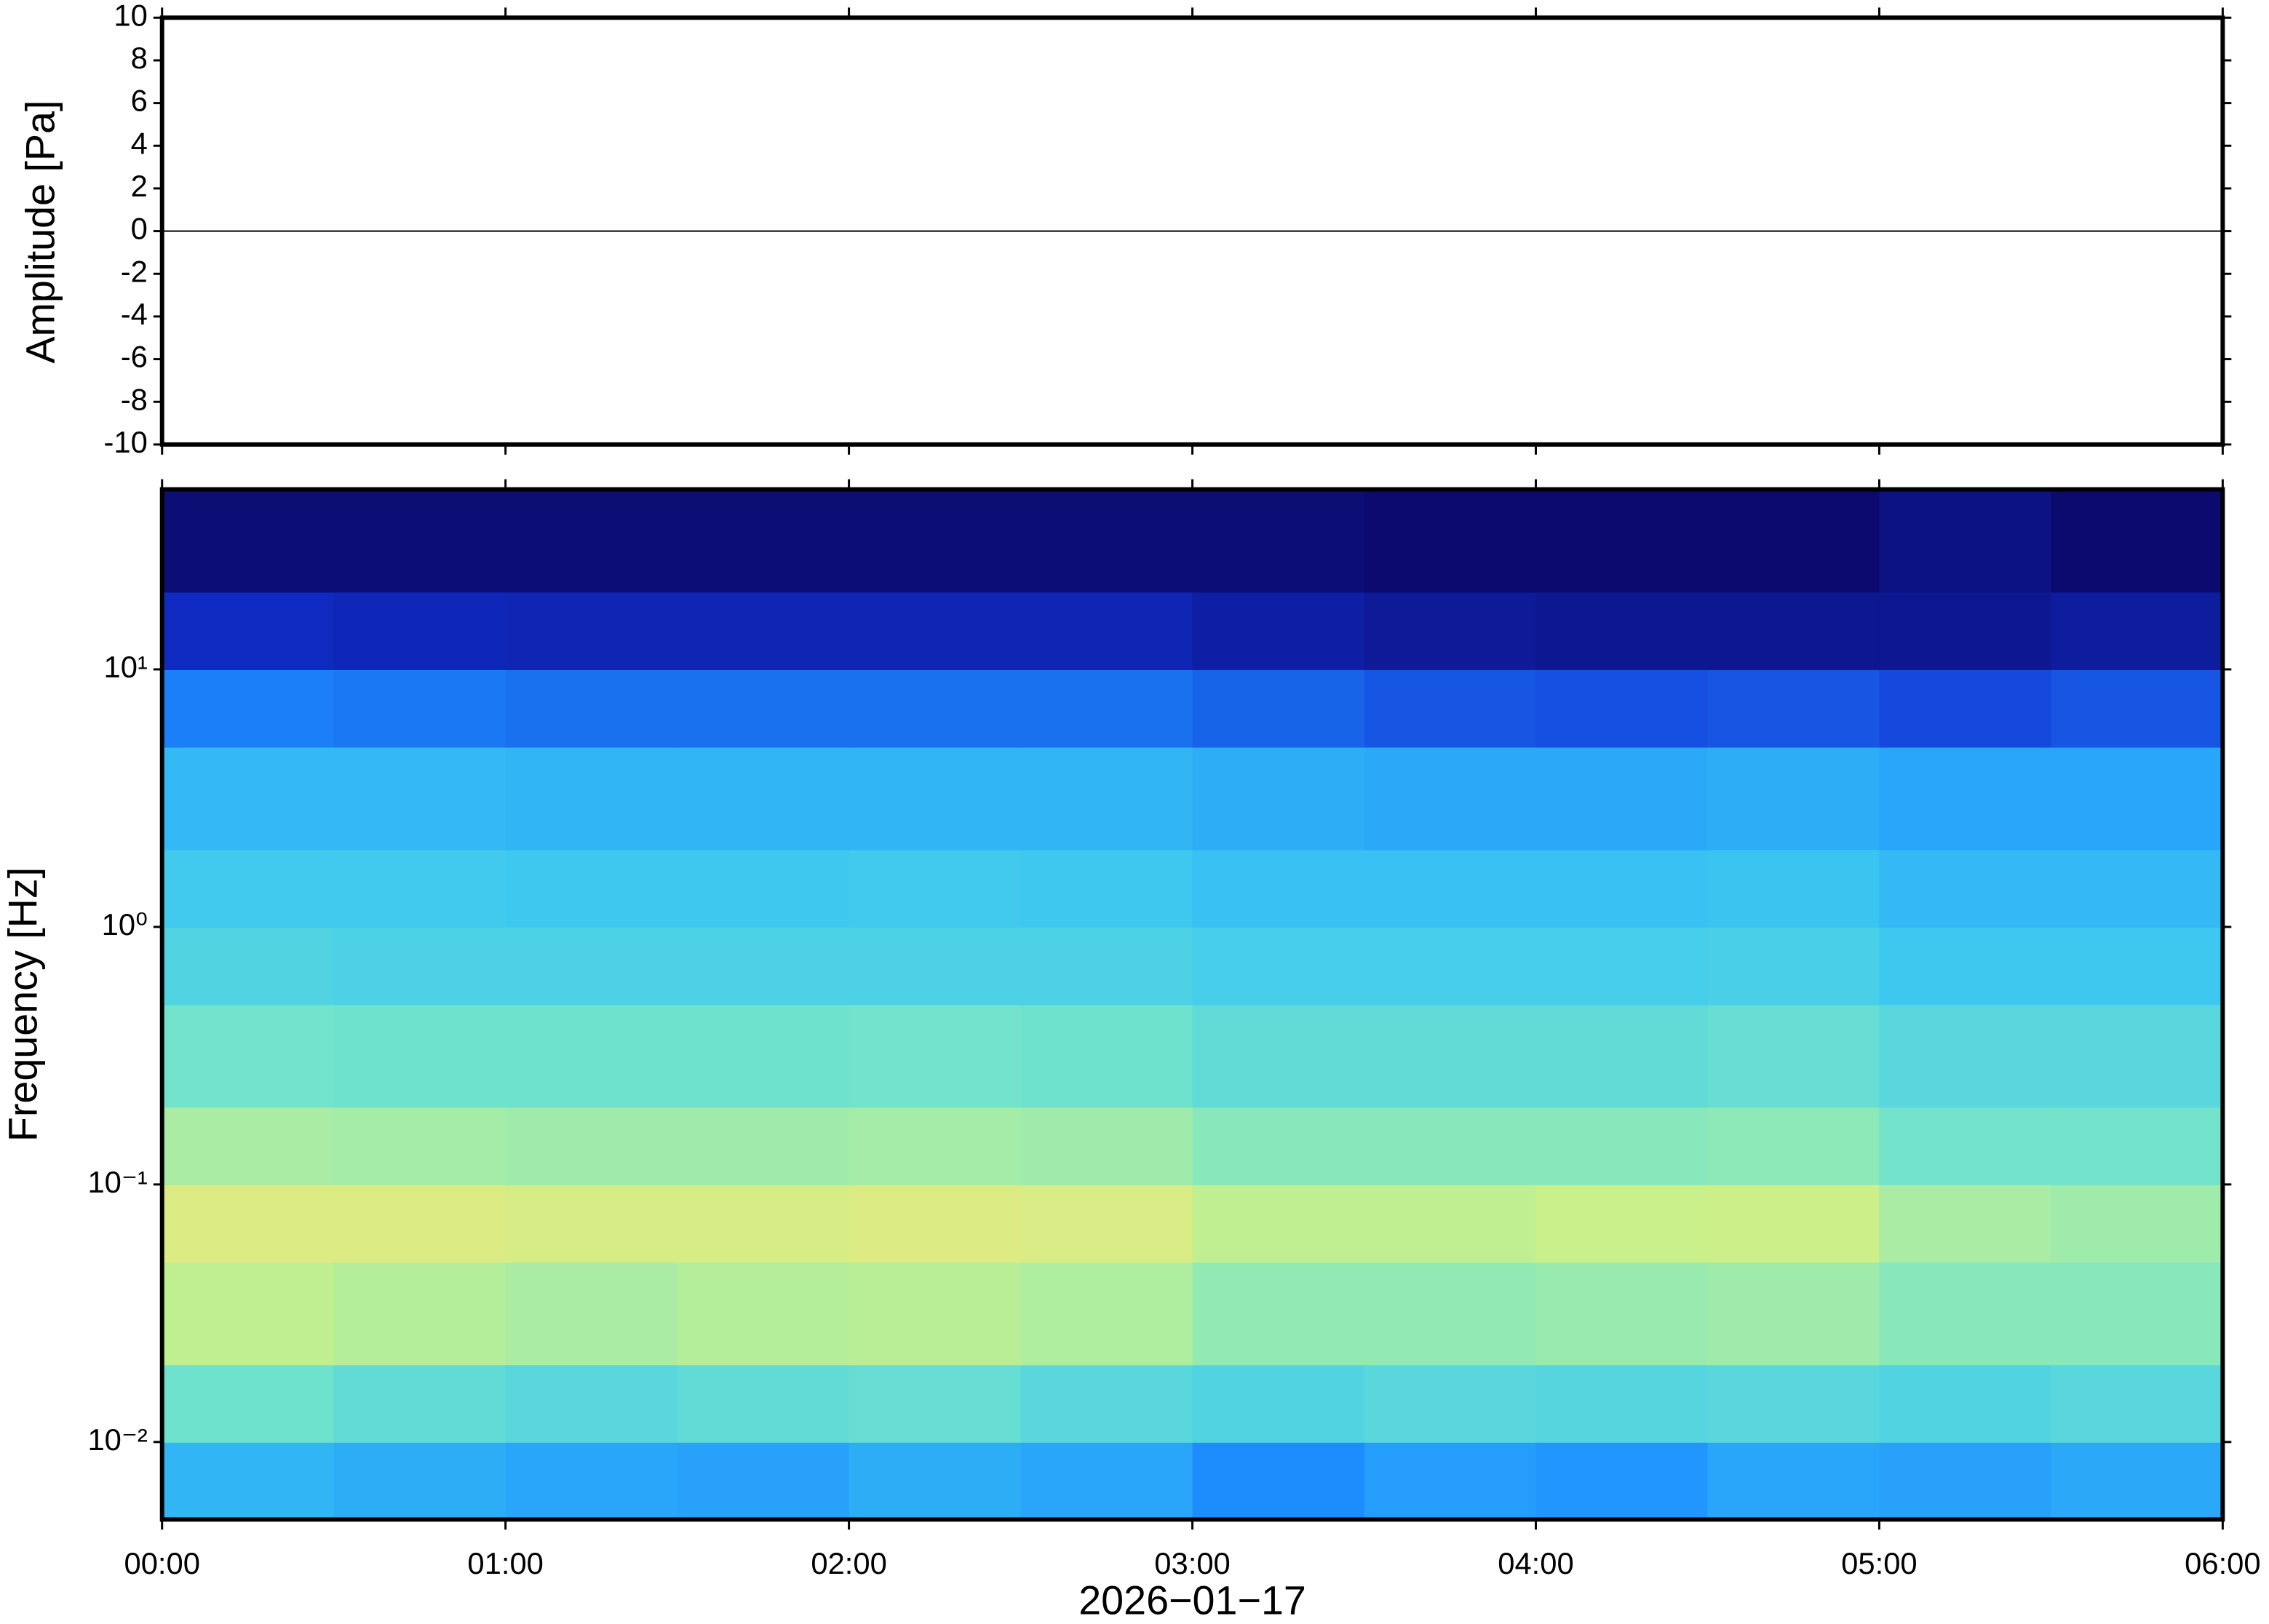  I want to click on y-axis-label: Amplitude [Pa], so click(40, 232).